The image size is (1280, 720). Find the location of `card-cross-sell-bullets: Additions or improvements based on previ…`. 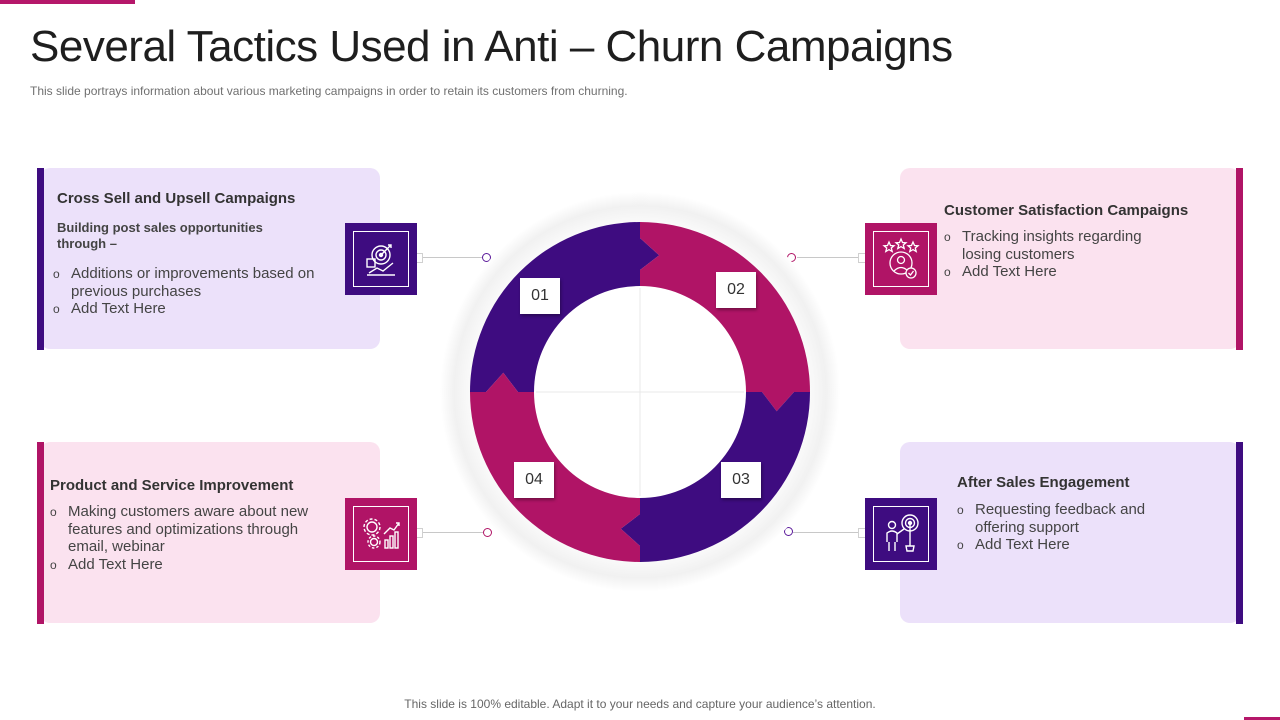

card-cross-sell-bullets: Additions or improvements based on previ… is located at coordinates (188, 291).